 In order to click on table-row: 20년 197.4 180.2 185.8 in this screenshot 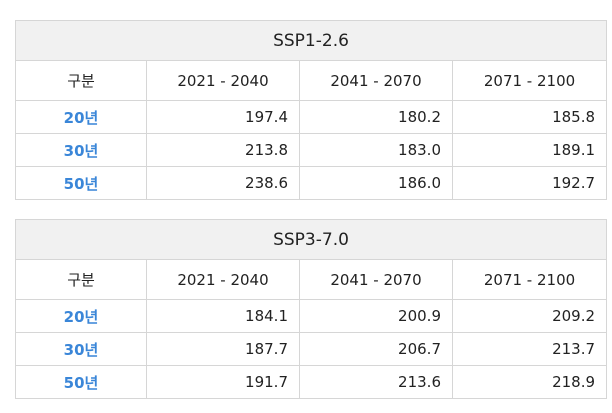, I will do `click(311, 117)`.